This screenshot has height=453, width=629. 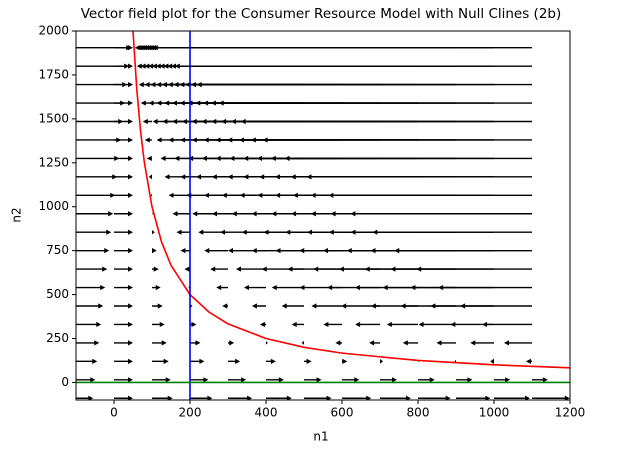 I want to click on x-axis-label: n1, so click(x=320, y=437).